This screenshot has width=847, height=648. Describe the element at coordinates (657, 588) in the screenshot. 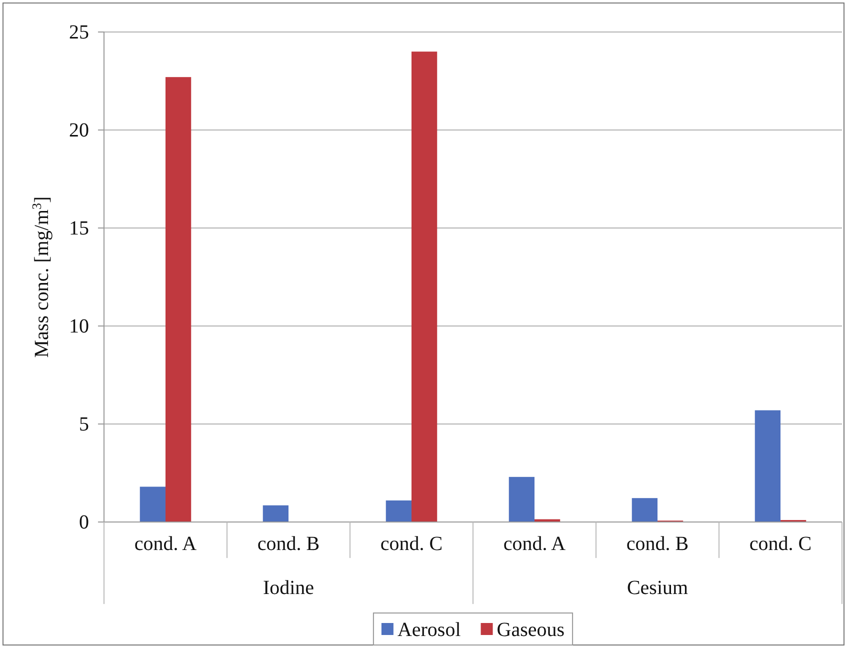

I see `text: Cesium` at that location.